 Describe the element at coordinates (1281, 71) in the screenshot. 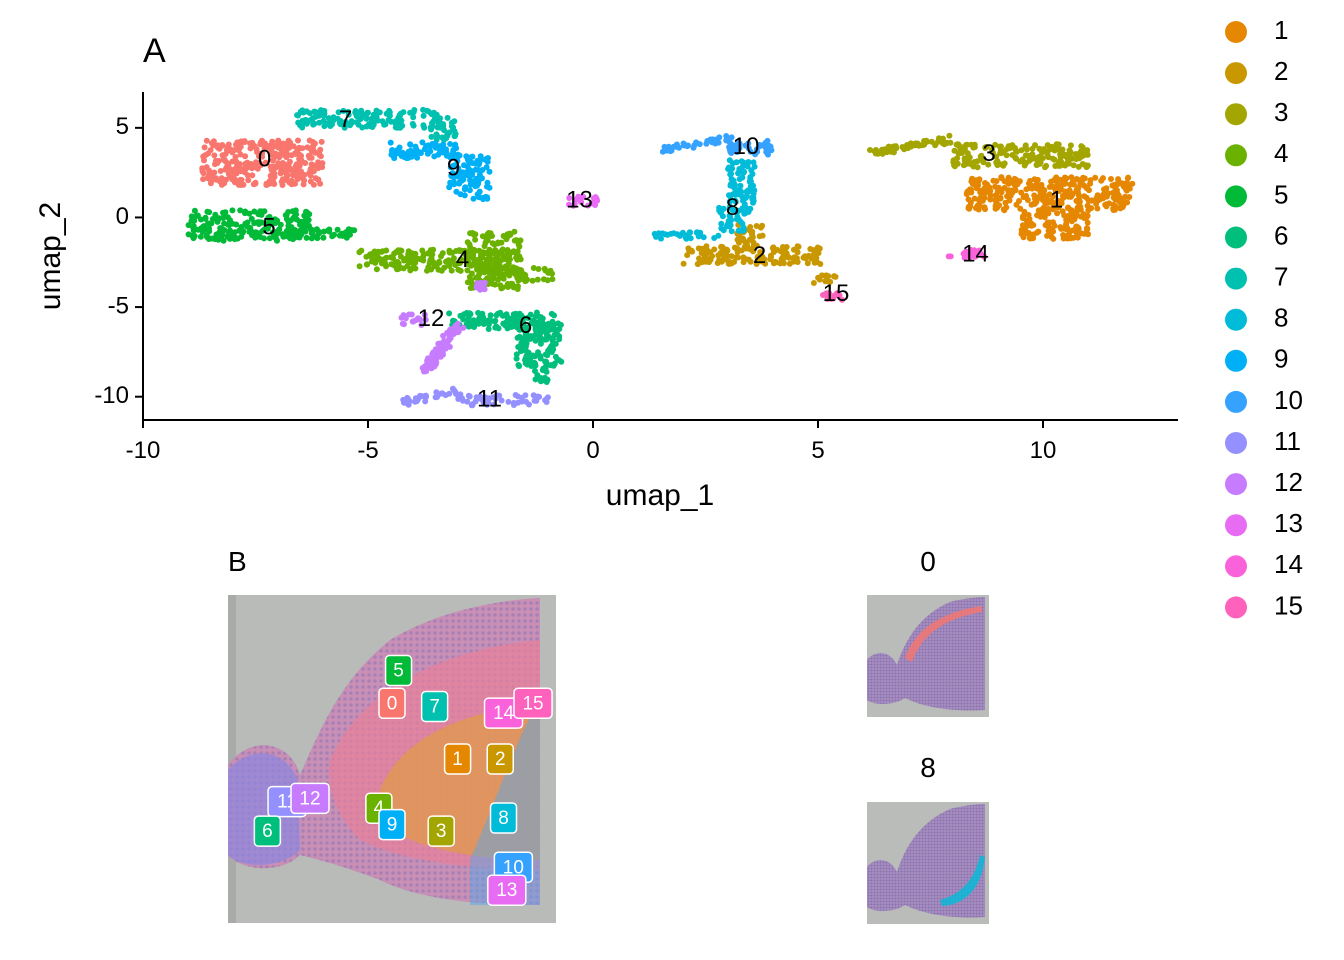

I see `legend-label: 2` at that location.